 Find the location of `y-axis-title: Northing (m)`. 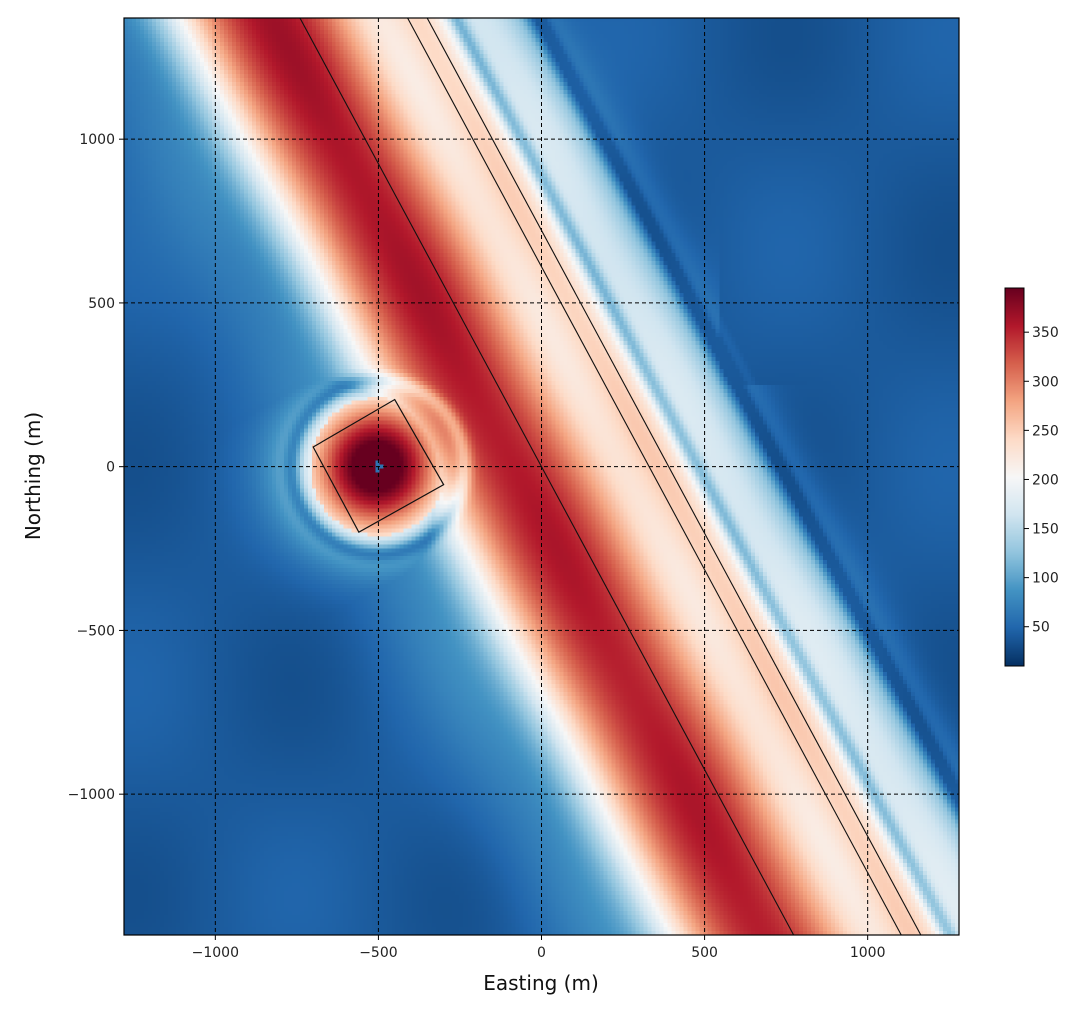

y-axis-title: Northing (m) is located at coordinates (33, 476).